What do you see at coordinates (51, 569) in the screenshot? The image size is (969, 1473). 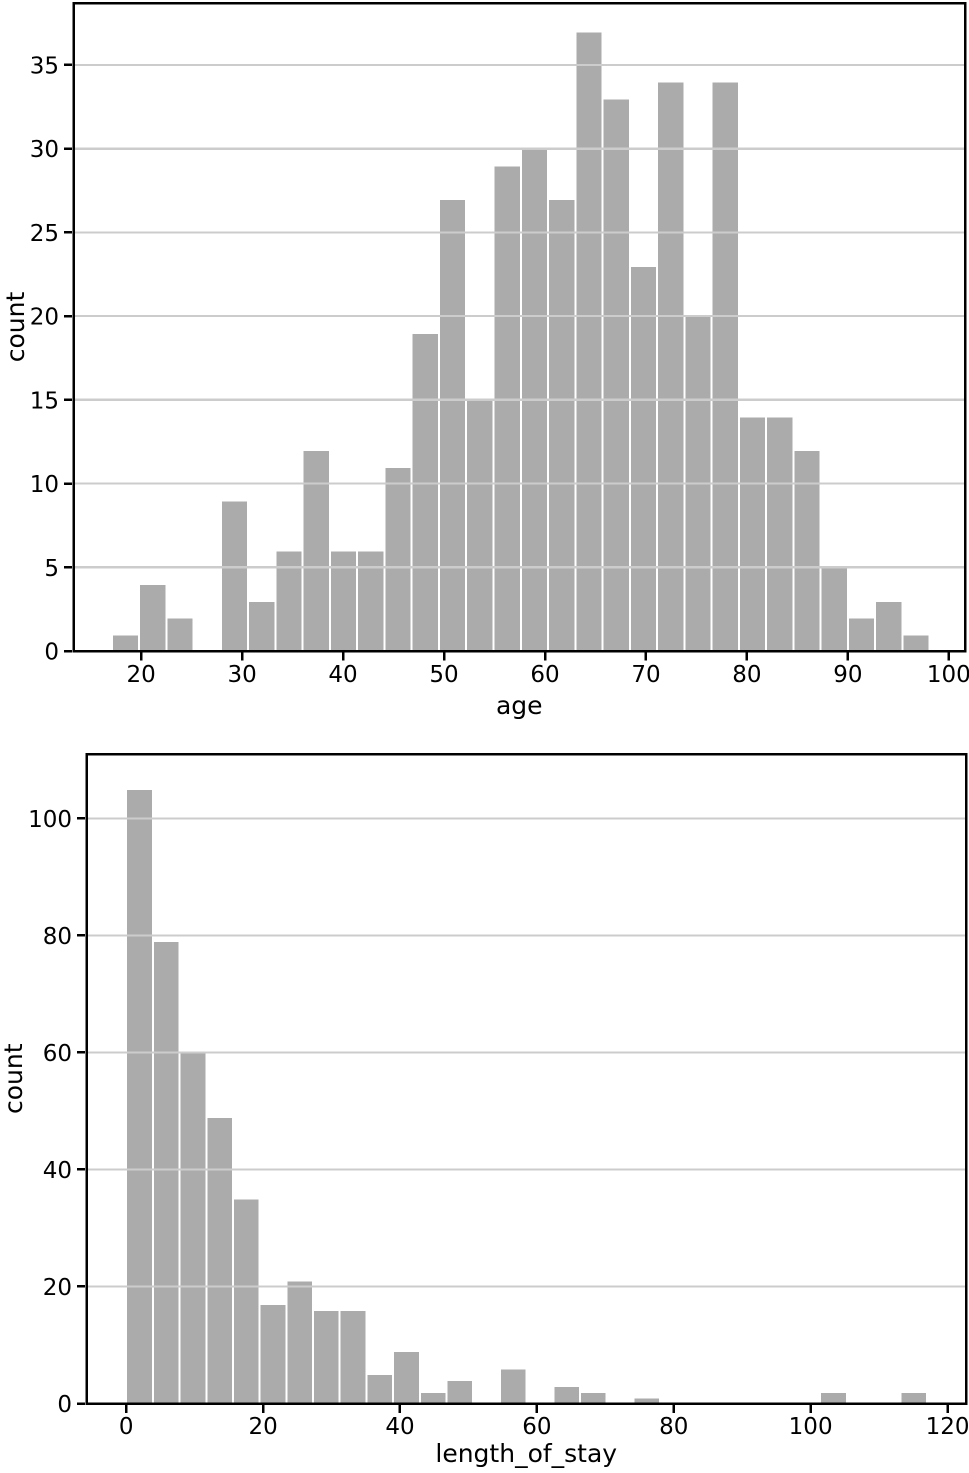 I see `y-tick-label: 5` at bounding box center [51, 569].